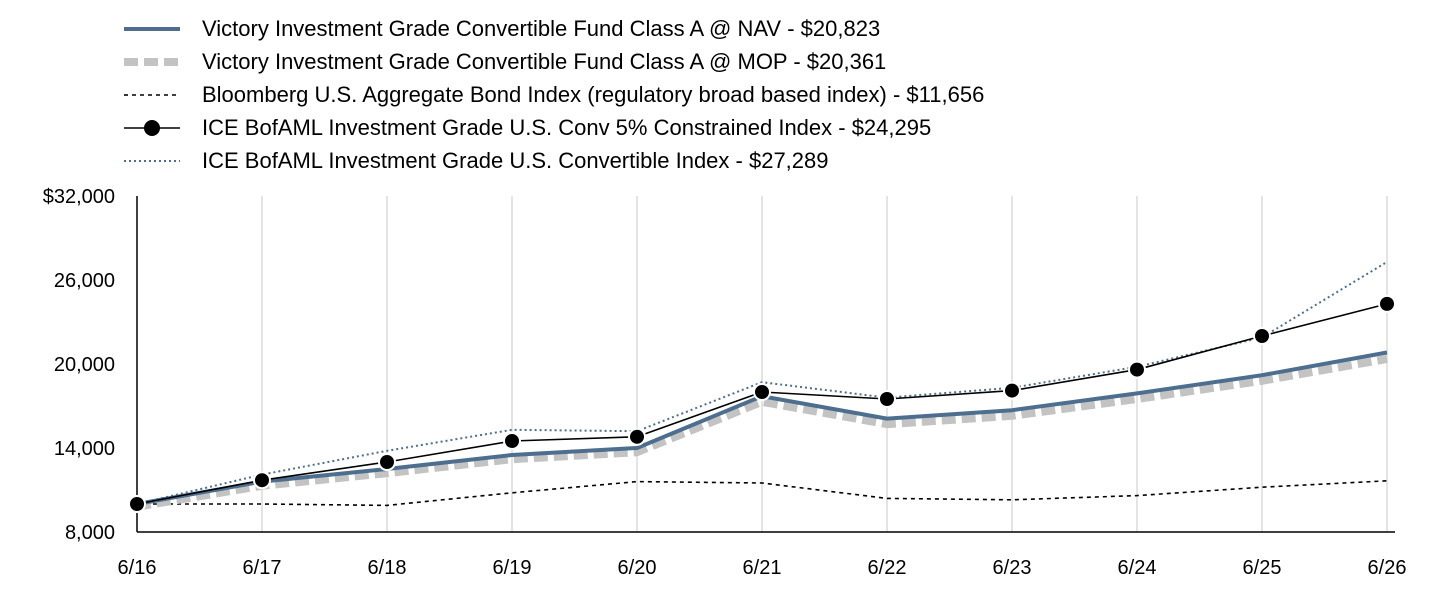 Image resolution: width=1436 pixels, height=598 pixels. Describe the element at coordinates (152, 127) in the screenshot. I see `legend-swatch-conv5` at that location.